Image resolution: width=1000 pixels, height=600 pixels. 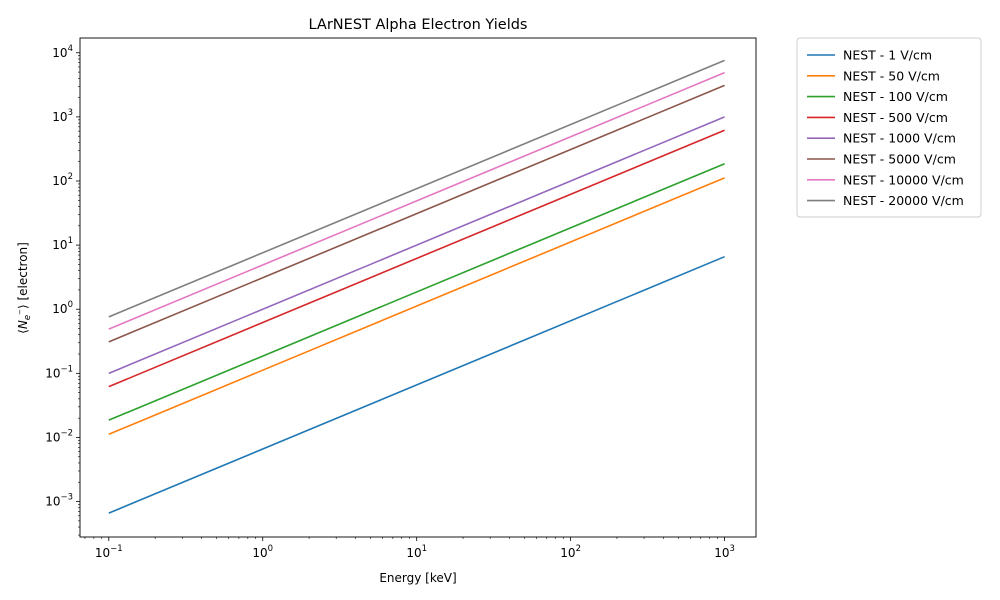 I want to click on y-tick-label: 10⁴, so click(x=62, y=52).